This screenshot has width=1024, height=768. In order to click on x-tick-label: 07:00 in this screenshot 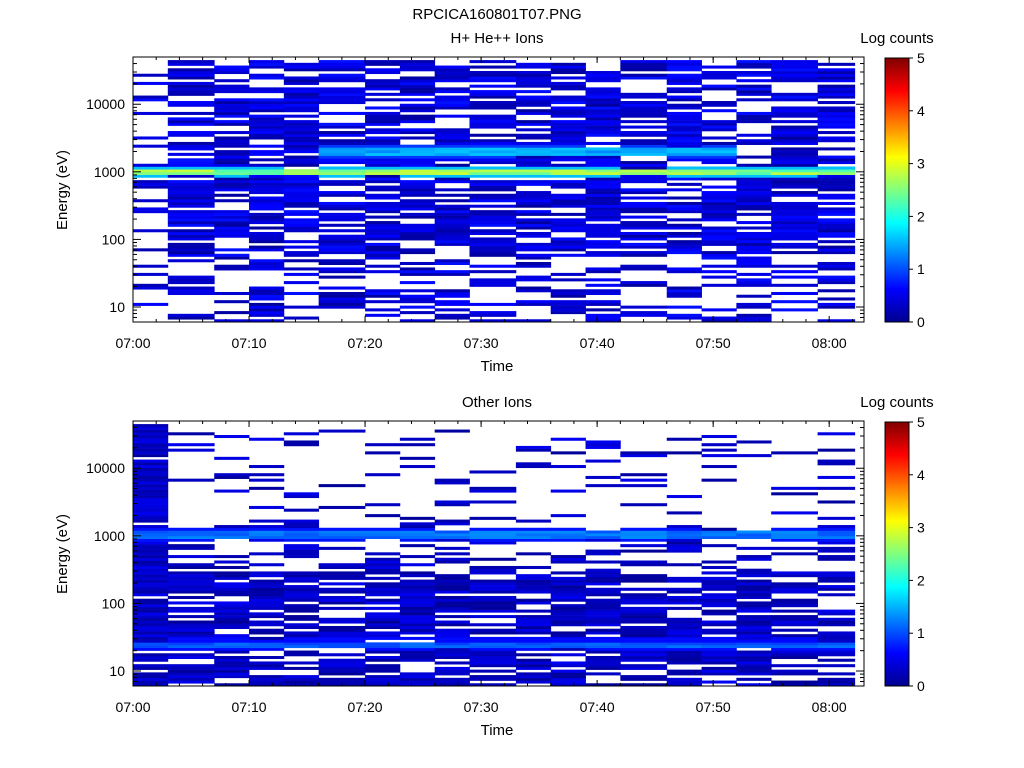, I will do `click(132, 707)`.